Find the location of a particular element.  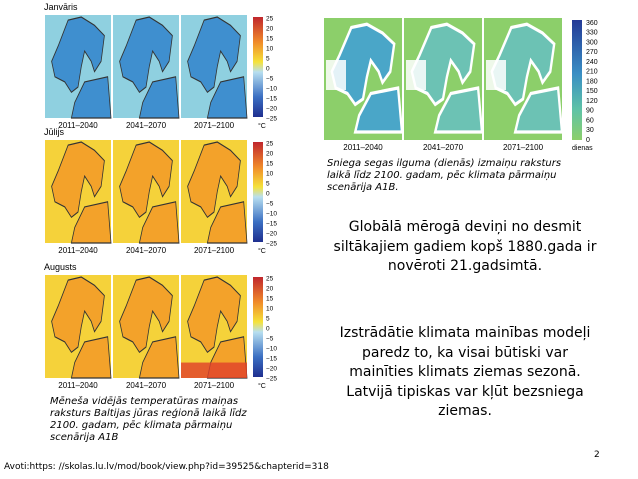

scale-label: 240 is located at coordinates (592, 62).